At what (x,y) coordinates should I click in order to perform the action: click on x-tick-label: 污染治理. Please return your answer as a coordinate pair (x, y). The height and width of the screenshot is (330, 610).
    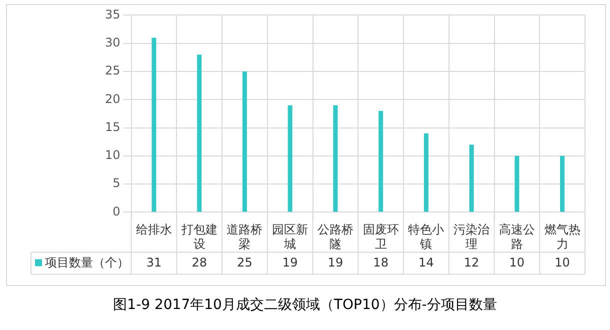
    Looking at the image, I should click on (472, 236).